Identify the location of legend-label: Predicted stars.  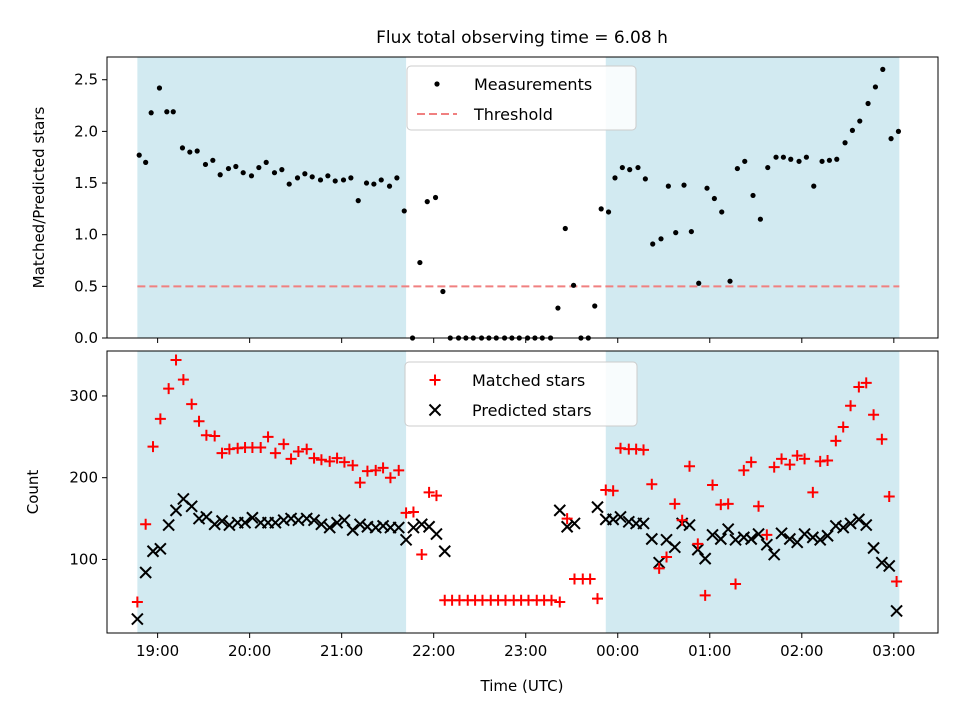
(532, 410).